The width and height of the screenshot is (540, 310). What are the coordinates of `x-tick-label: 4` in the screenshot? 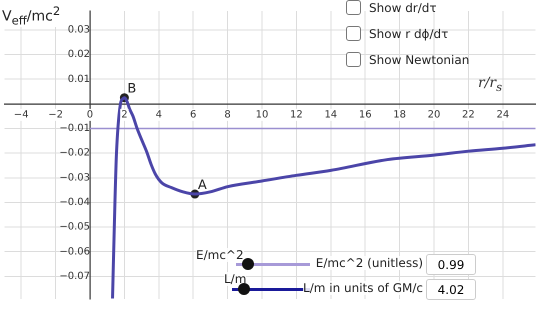 It's located at (159, 114).